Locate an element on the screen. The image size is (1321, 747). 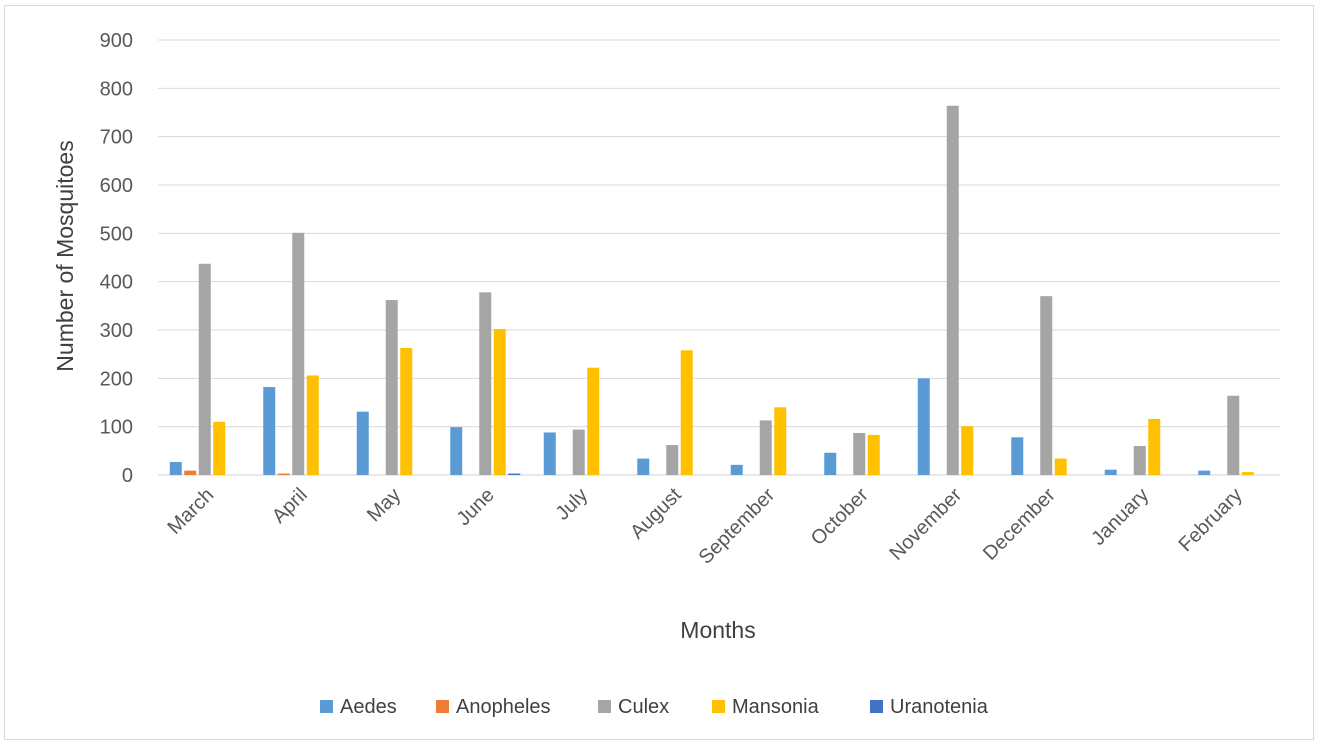
y-axis-title: Number of Mosquitoes is located at coordinates (65, 255).